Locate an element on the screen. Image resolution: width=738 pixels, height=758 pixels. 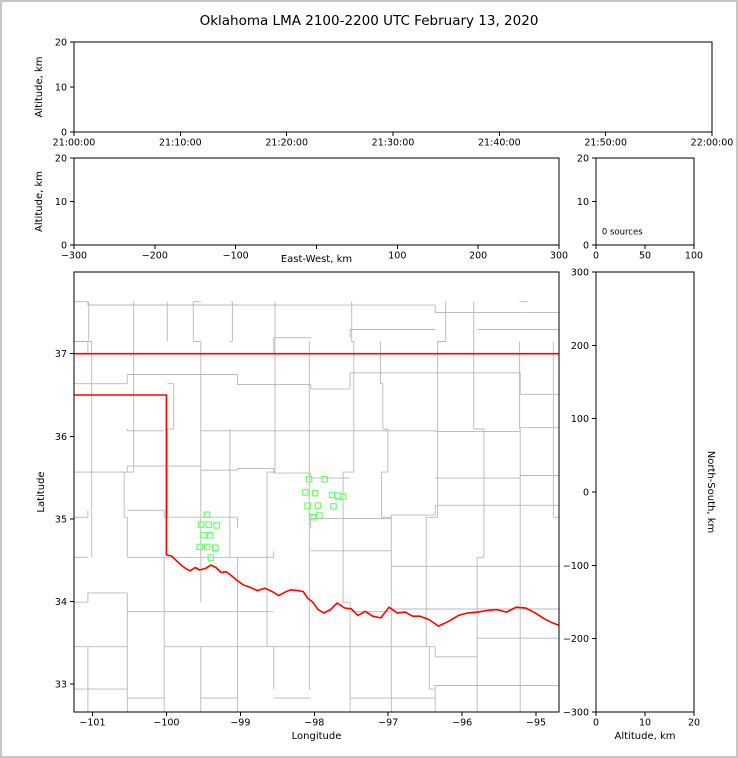
x-tick-label: −97 is located at coordinates (388, 723).